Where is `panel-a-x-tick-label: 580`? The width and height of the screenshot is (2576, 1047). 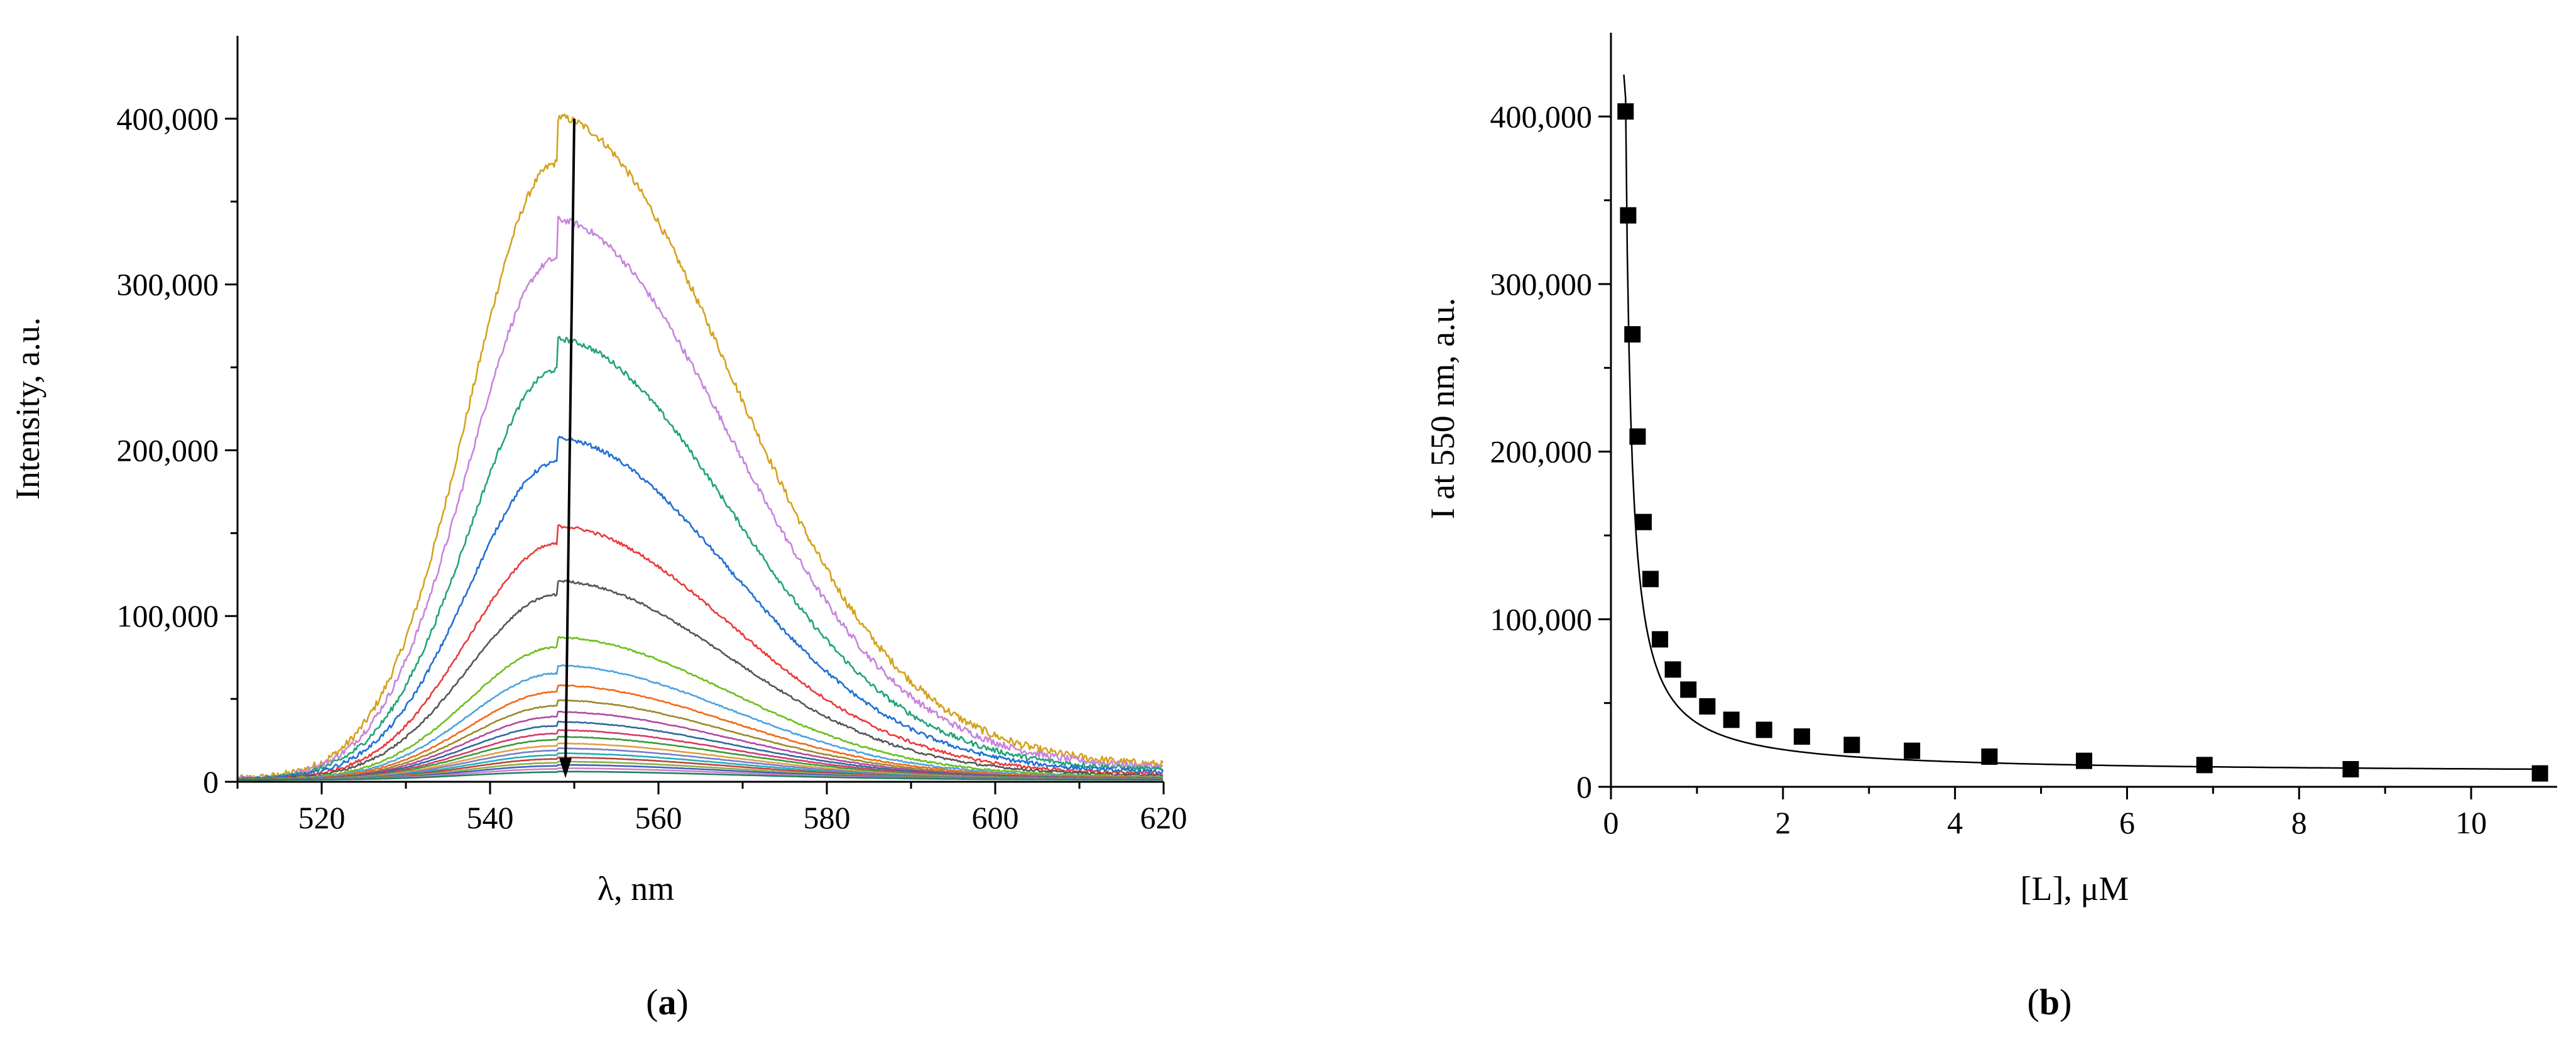
panel-a-x-tick-label: 580 is located at coordinates (828, 818).